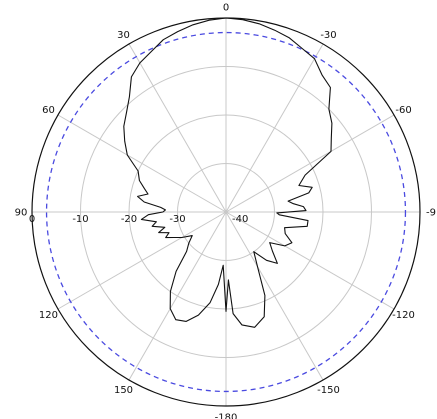 Image resolution: width=437 pixels, height=419 pixels. What do you see at coordinates (226, 416) in the screenshot?
I see `angle-tick-label: -180` at bounding box center [226, 416].